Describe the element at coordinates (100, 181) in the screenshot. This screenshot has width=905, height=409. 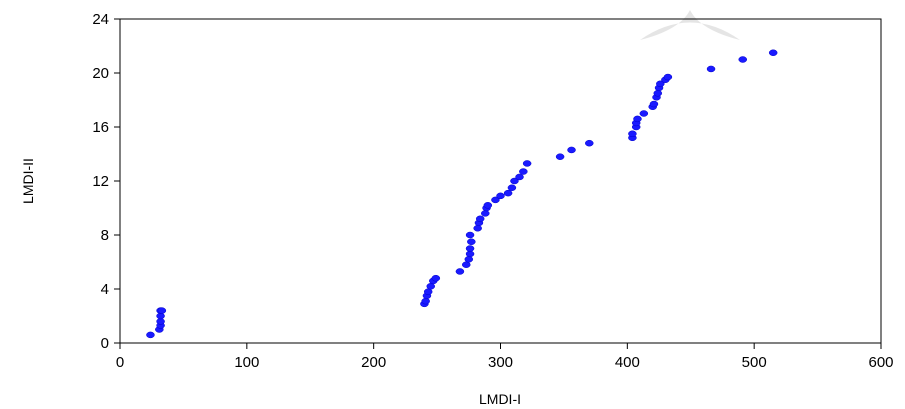
I see `y-tick-label: 12` at that location.